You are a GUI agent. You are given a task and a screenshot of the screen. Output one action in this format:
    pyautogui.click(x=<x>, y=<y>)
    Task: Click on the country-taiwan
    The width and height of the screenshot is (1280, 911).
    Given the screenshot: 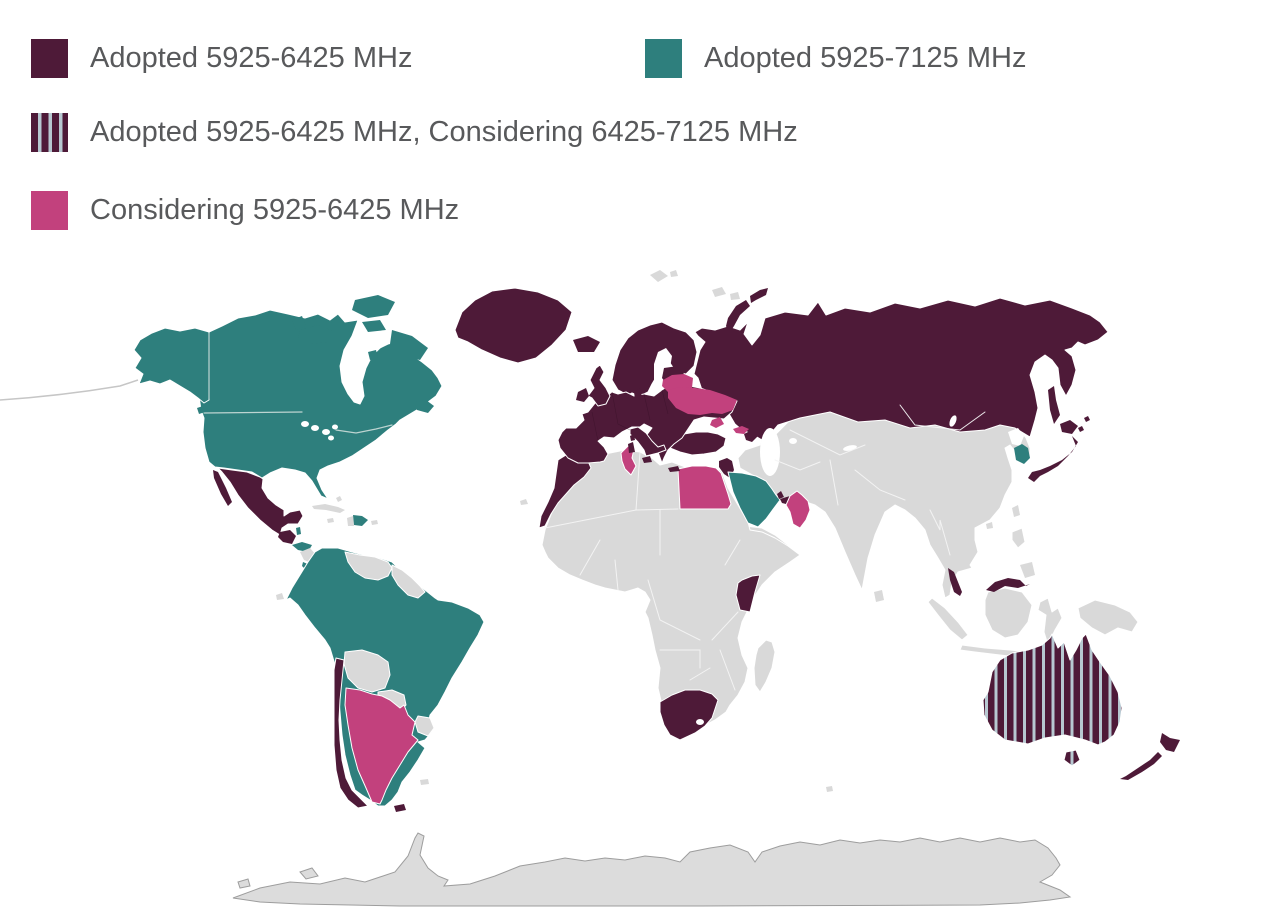 What is the action you would take?
    pyautogui.click(x=1016, y=511)
    